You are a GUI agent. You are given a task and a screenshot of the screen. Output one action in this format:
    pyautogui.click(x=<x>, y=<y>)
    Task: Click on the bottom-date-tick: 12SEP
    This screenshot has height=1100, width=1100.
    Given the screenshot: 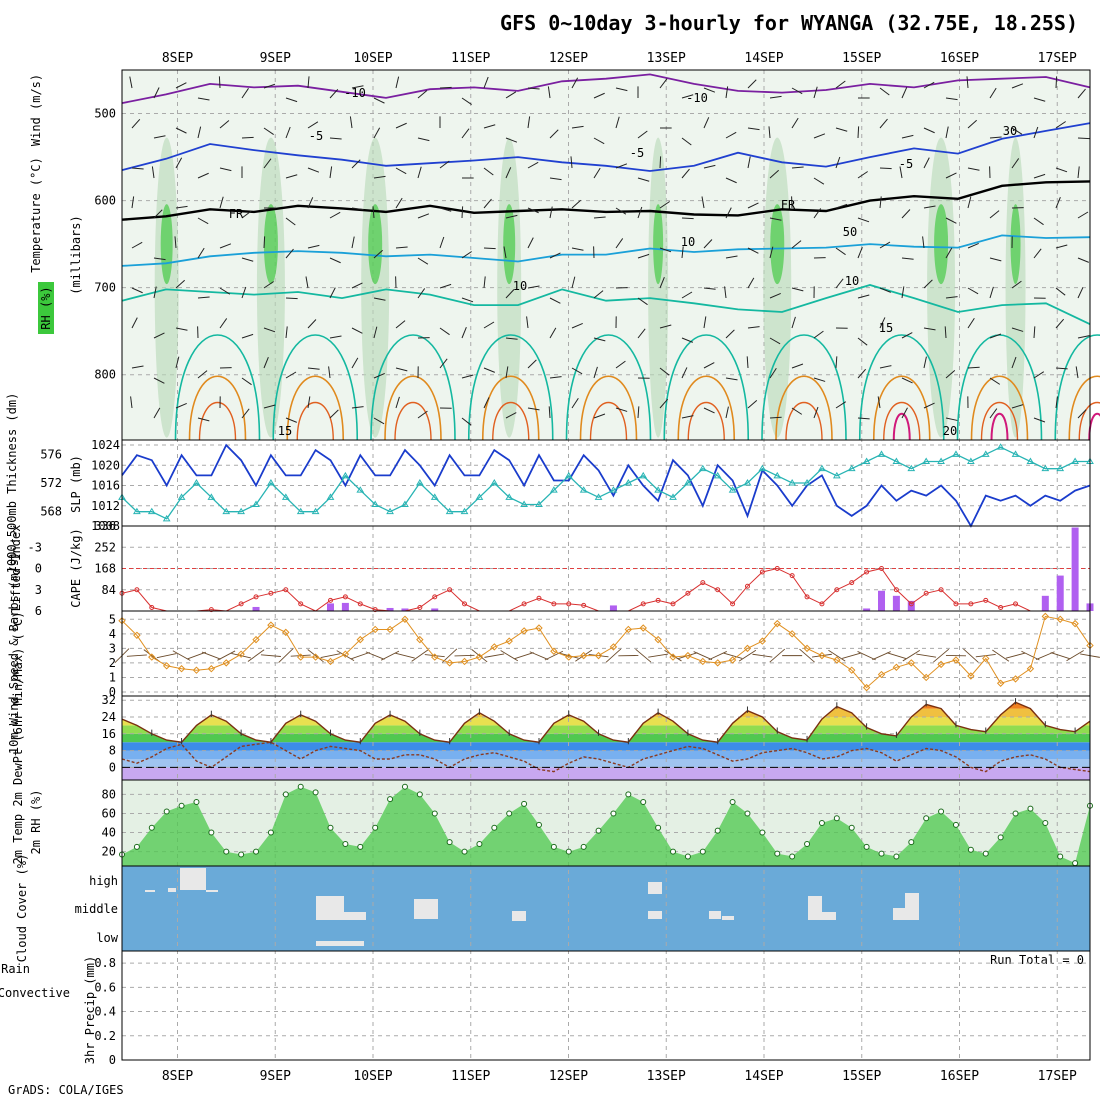 What is the action you would take?
    pyautogui.click(x=568, y=1076)
    